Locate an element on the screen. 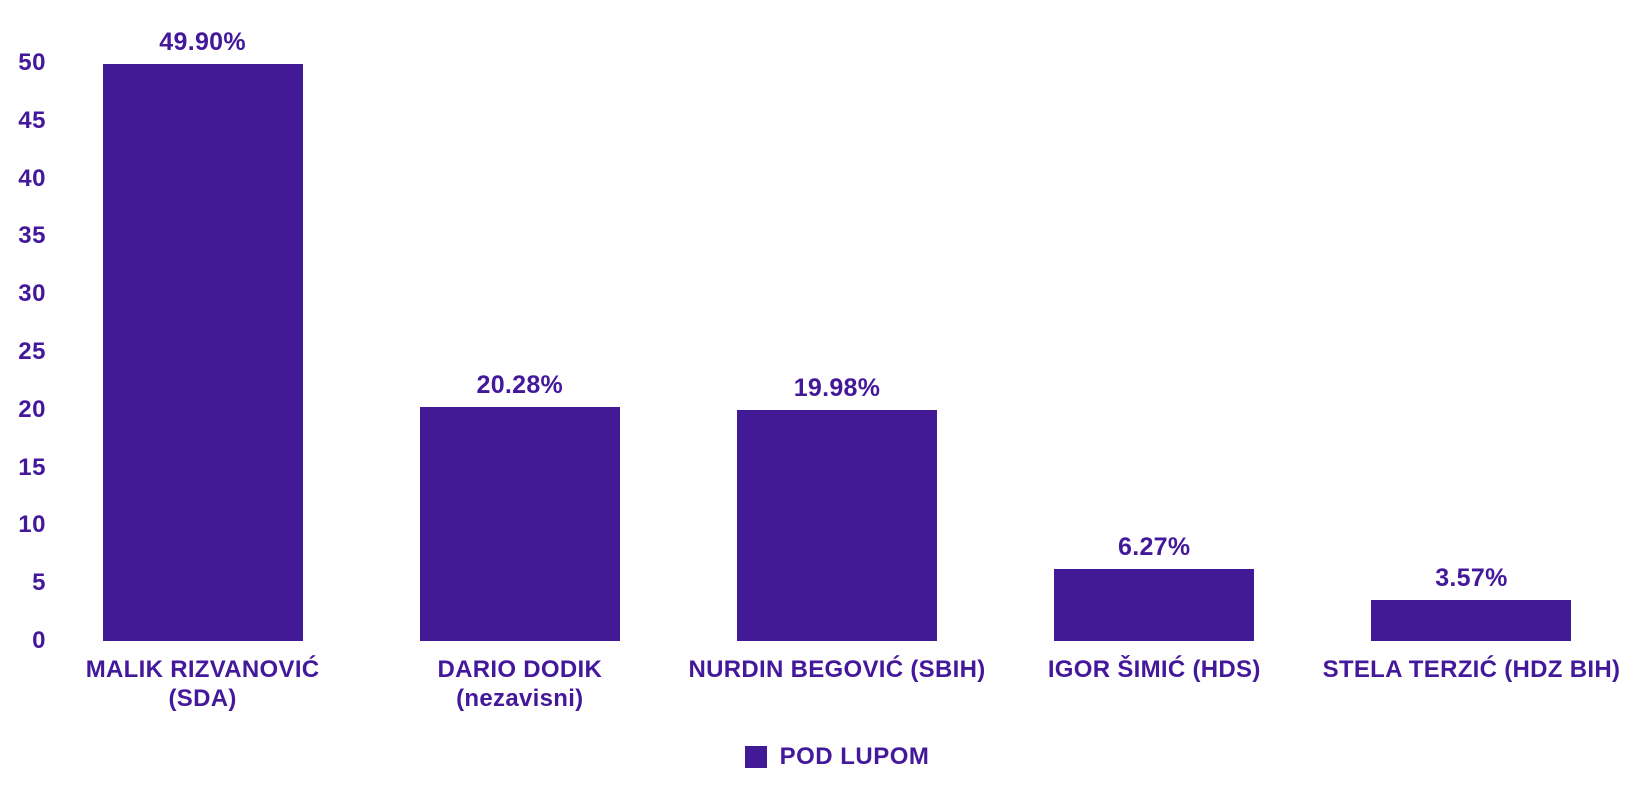 This screenshot has width=1650, height=800. y-tick-label: 45 is located at coordinates (32, 120).